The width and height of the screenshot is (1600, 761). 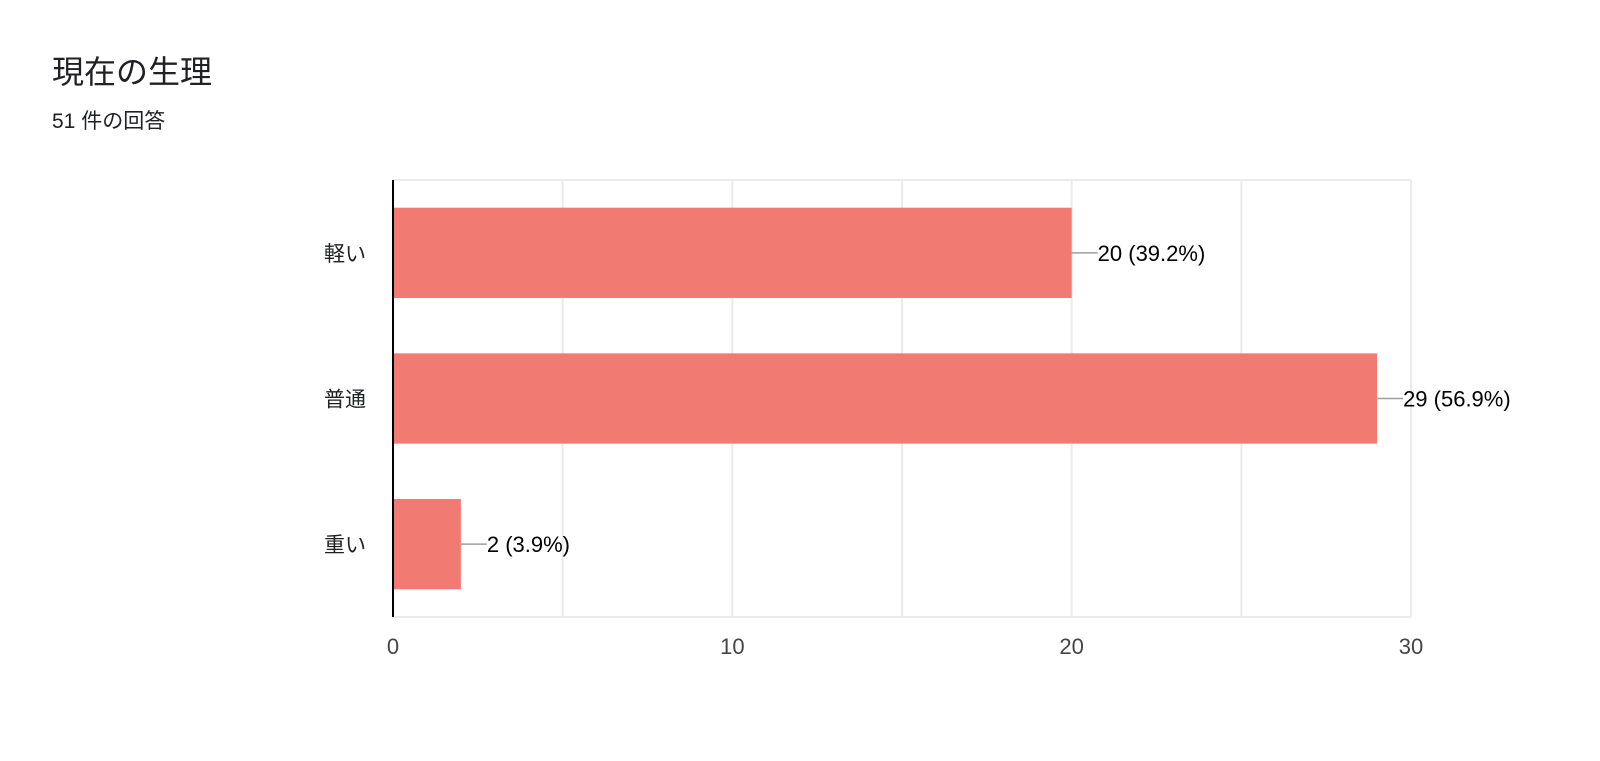 What do you see at coordinates (1457, 399) in the screenshot?
I see `data-label: 29 (56.9%)` at bounding box center [1457, 399].